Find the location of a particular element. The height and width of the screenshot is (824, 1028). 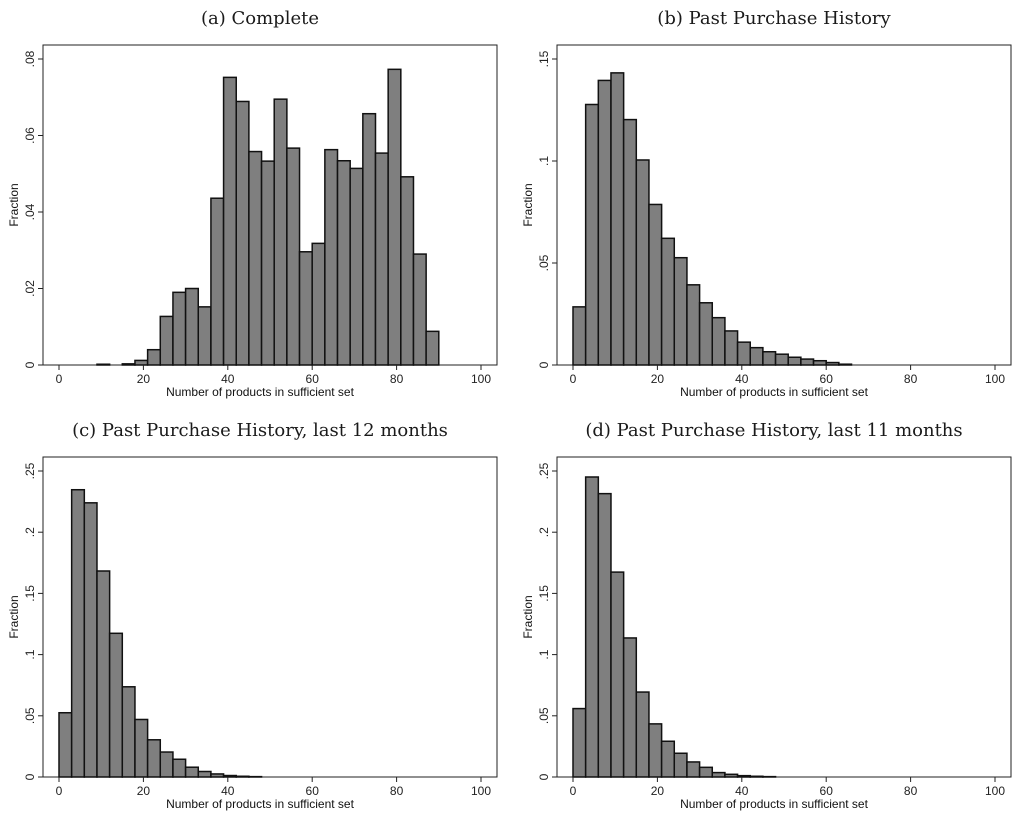

y-tick-label: .02 is located at coordinates (30, 288).